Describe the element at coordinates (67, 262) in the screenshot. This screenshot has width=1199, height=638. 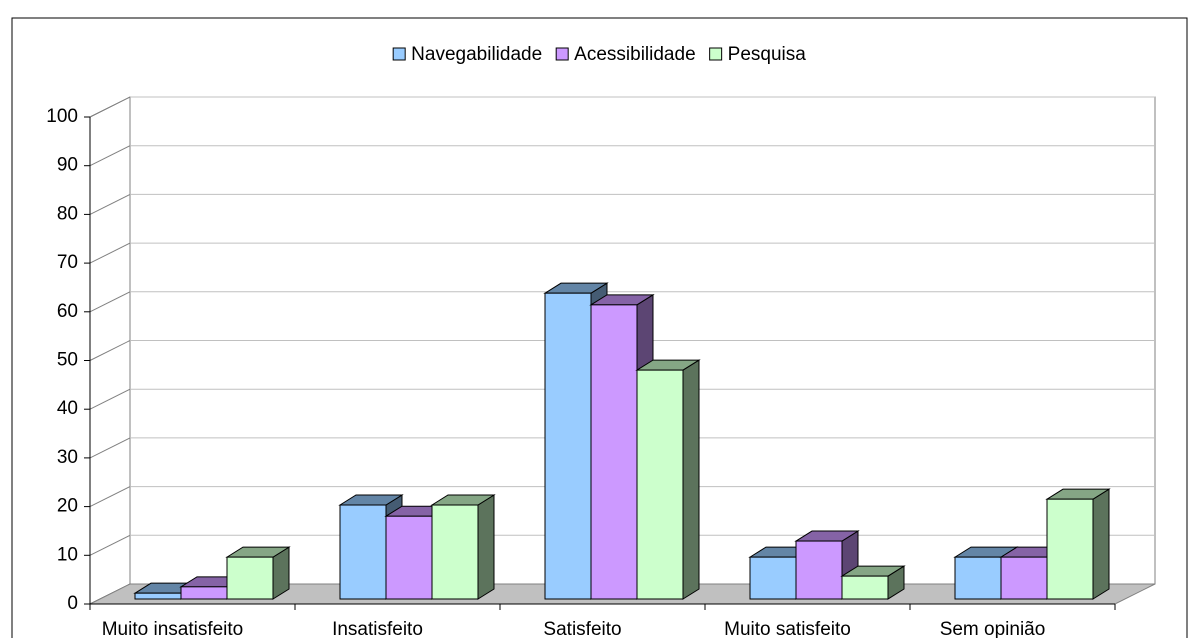
I see `y-tick-label: 70` at that location.